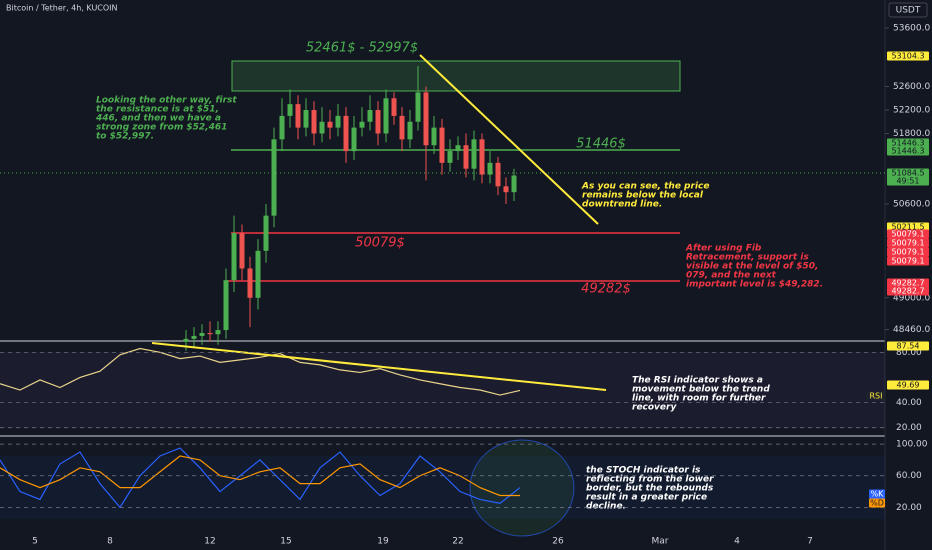 This screenshot has height=550, width=932. I want to click on note-line: 079, and the next, so click(731, 276).